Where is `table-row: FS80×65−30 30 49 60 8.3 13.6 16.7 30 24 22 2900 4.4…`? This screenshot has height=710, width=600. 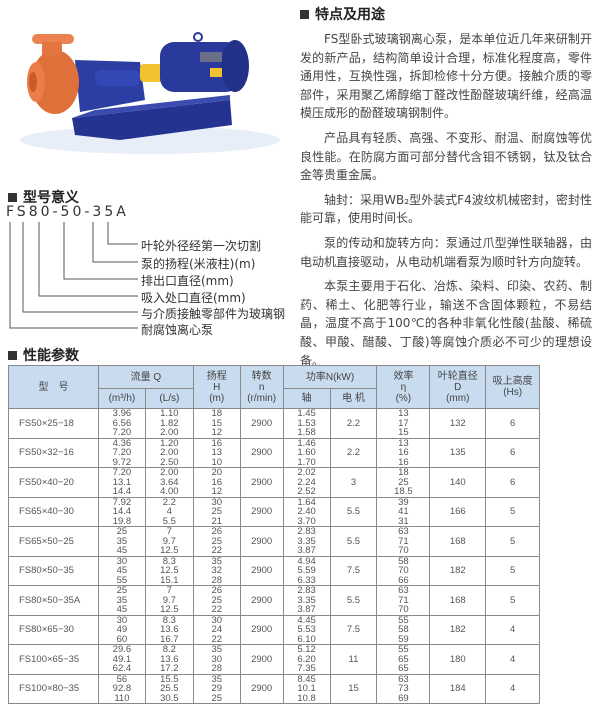 table-row: FS80×65−30 30 49 60 8.3 13.6 16.7 30 24 22 2900 4.4… is located at coordinates (299, 629).